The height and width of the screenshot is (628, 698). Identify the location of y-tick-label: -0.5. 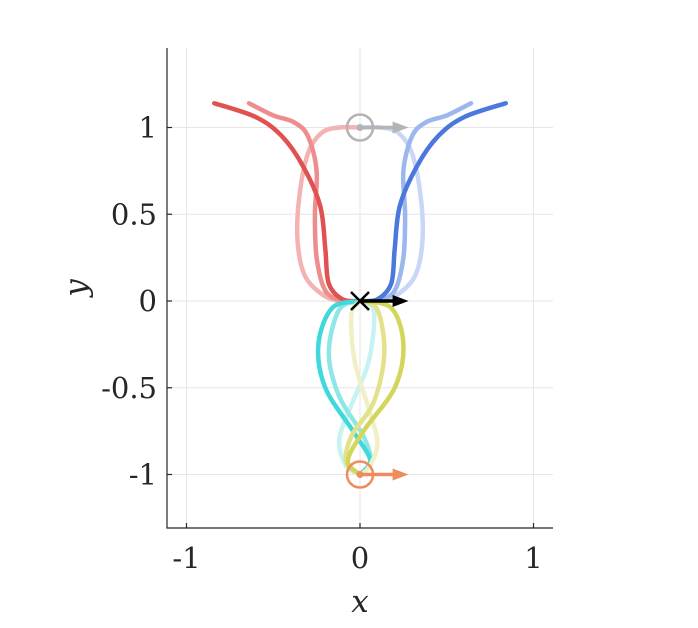
(129, 388).